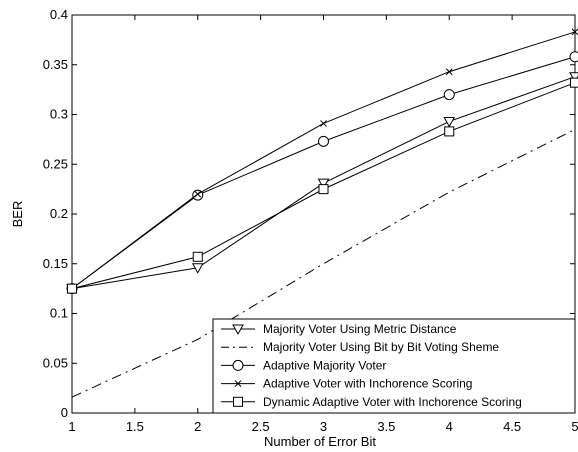 The image size is (578, 452). What do you see at coordinates (512, 426) in the screenshot?
I see `x-tick-label: 4.5` at bounding box center [512, 426].